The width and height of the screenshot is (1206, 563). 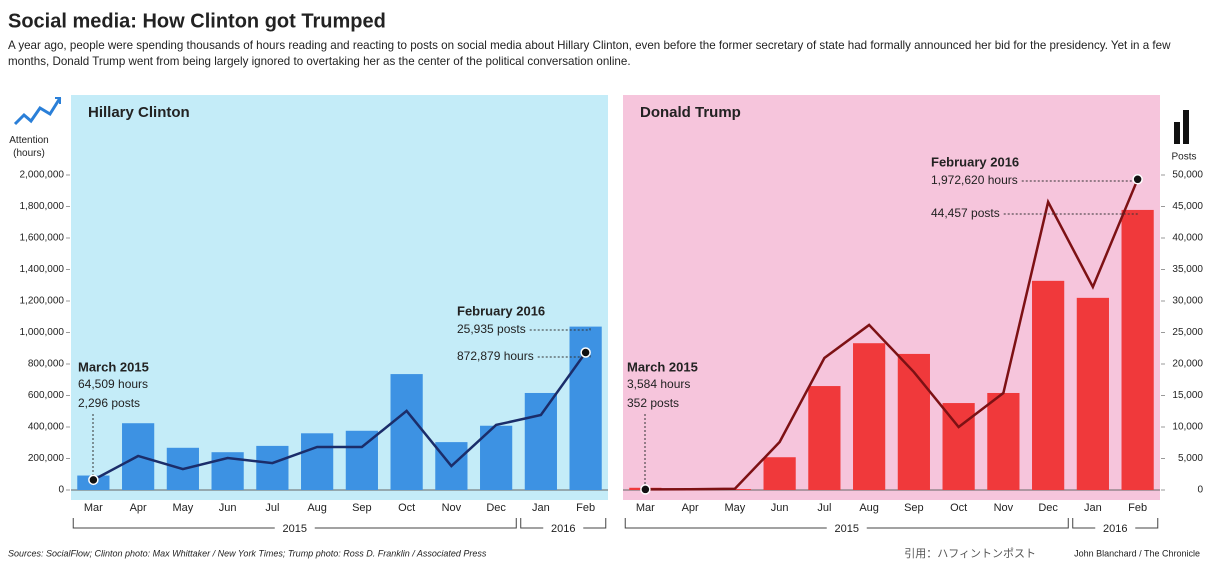 What do you see at coordinates (1187, 238) in the screenshot?
I see `y2-tick-label: 40,000` at bounding box center [1187, 238].